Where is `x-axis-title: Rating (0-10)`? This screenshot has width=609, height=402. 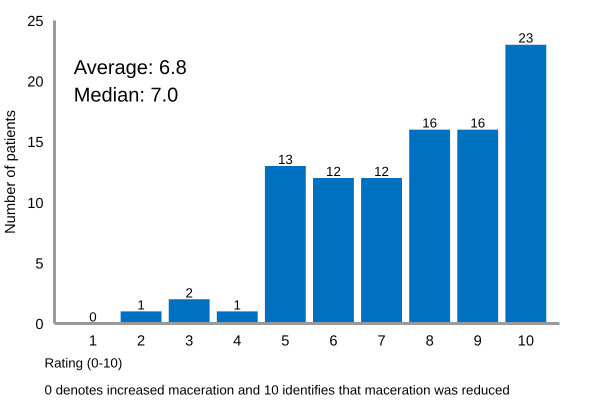
x-axis-title: Rating (0-10) is located at coordinates (83, 363).